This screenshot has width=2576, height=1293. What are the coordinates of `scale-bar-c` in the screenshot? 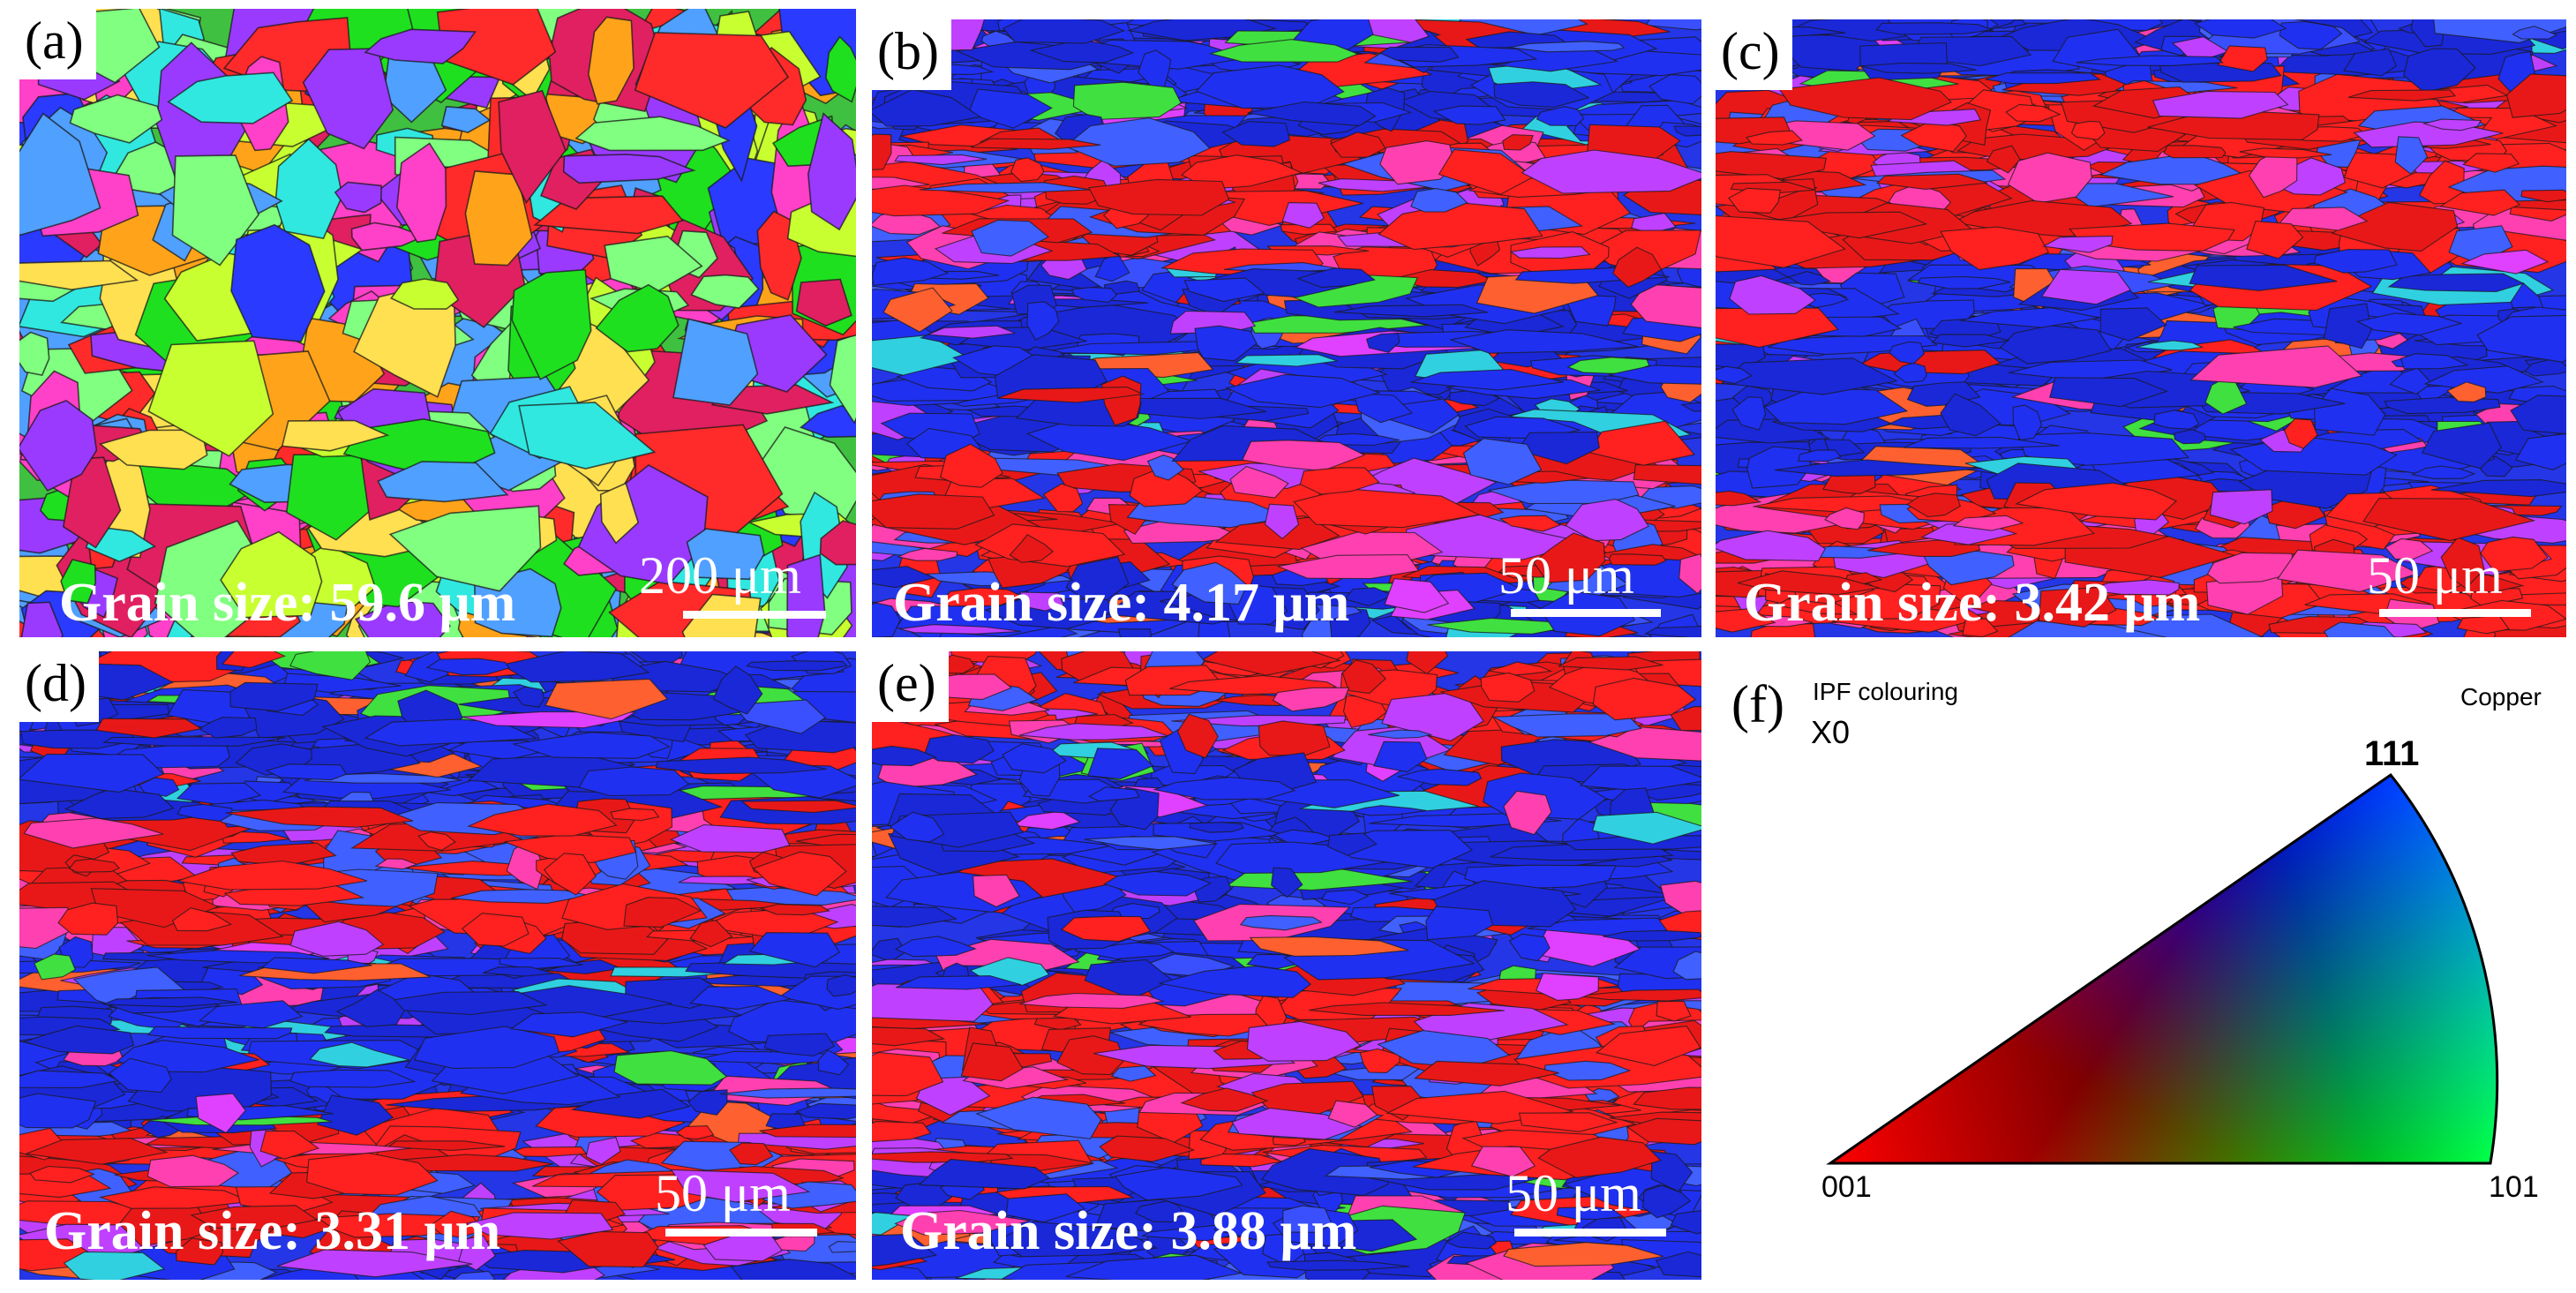 It's located at (2455, 613).